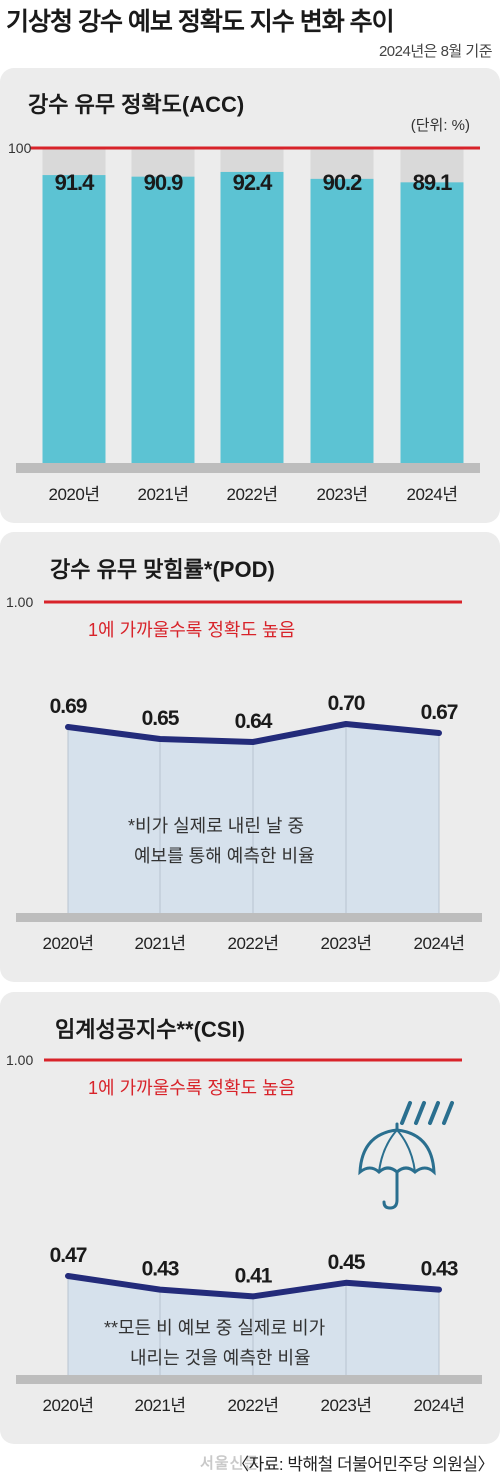 The height and width of the screenshot is (1482, 500). I want to click on chart-title: 임계성공지수**(CSI), so click(150, 1029).